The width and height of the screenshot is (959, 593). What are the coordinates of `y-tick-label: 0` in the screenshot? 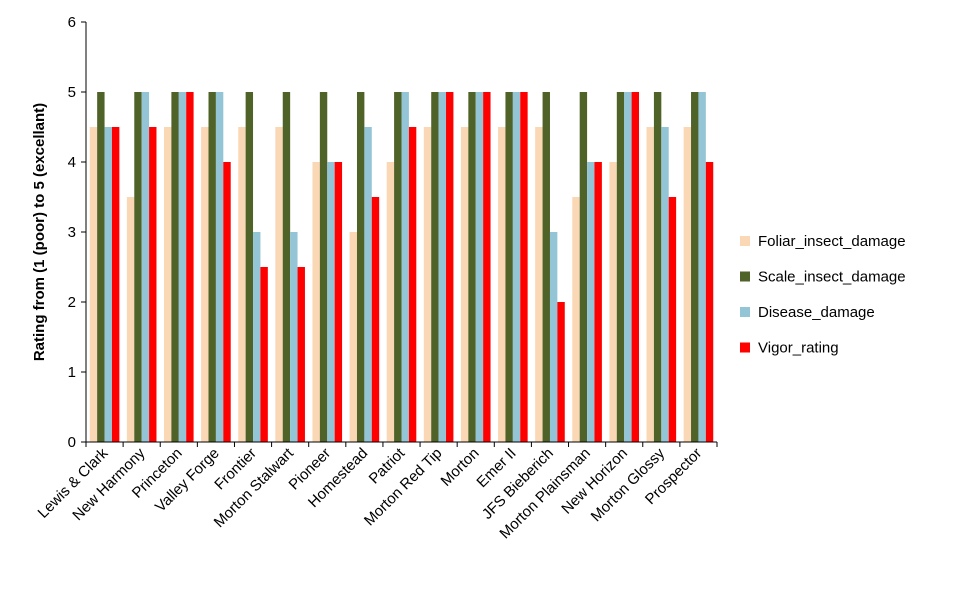 It's located at (72, 442).